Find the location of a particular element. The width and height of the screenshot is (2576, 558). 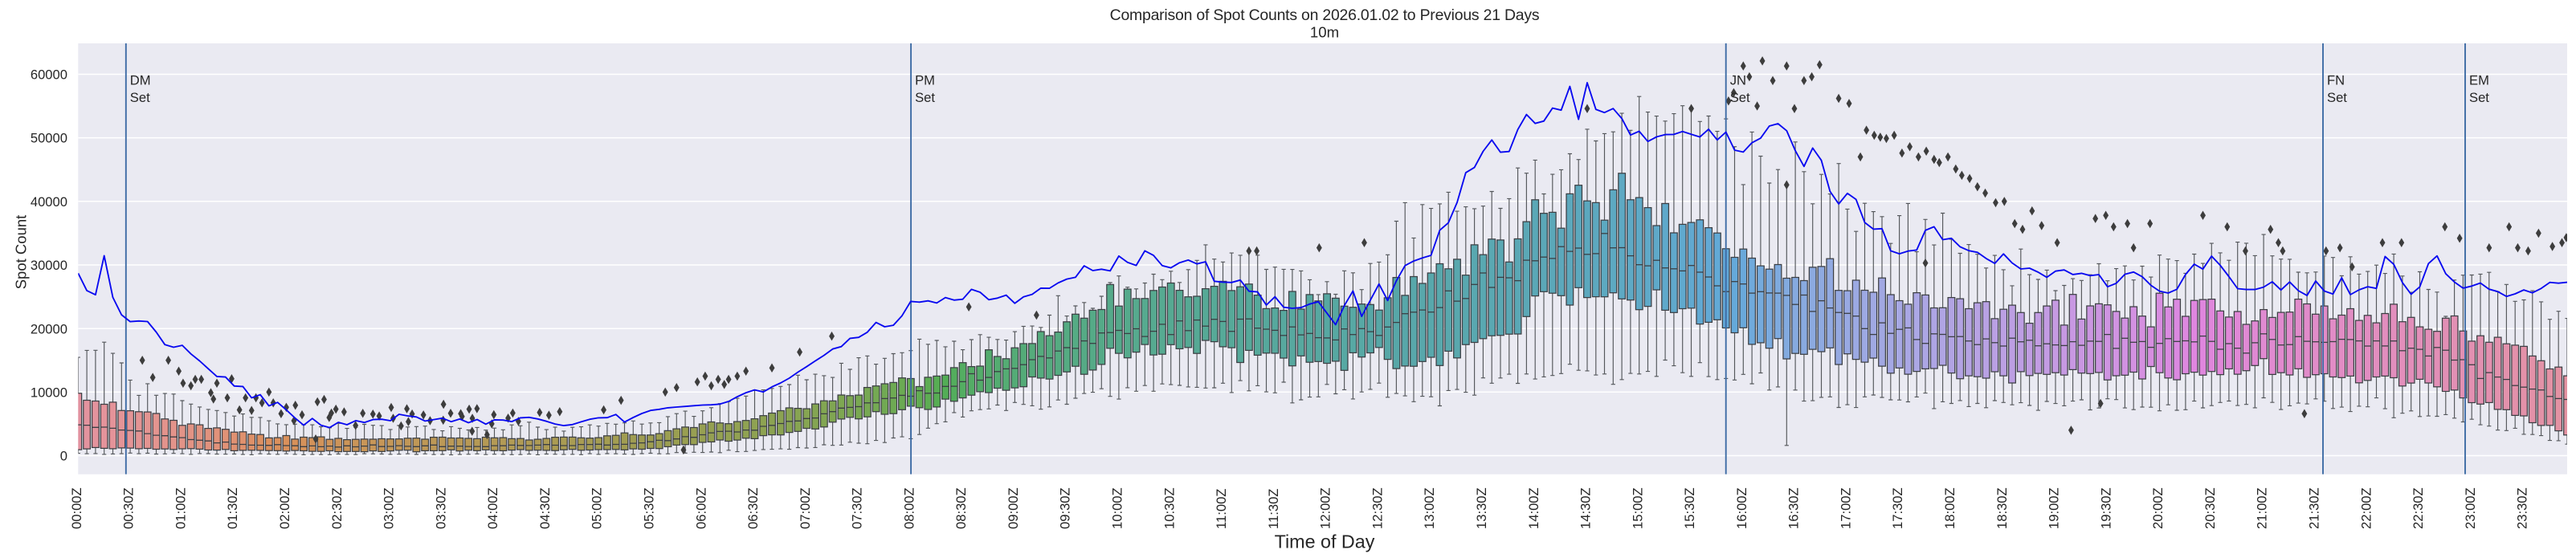

svg-text: 14:00Z is located at coordinates (1533, 508).